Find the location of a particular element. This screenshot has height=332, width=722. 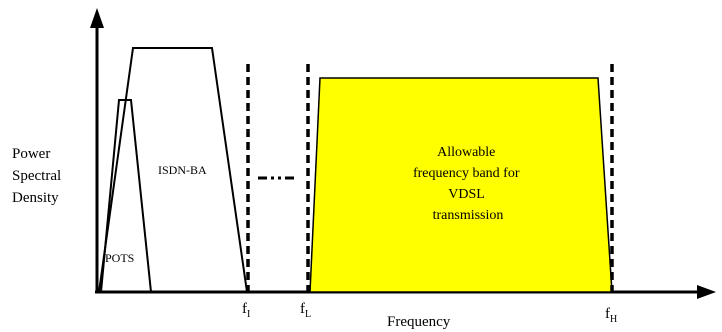

y-axis-title-line: Power is located at coordinates (31, 154).